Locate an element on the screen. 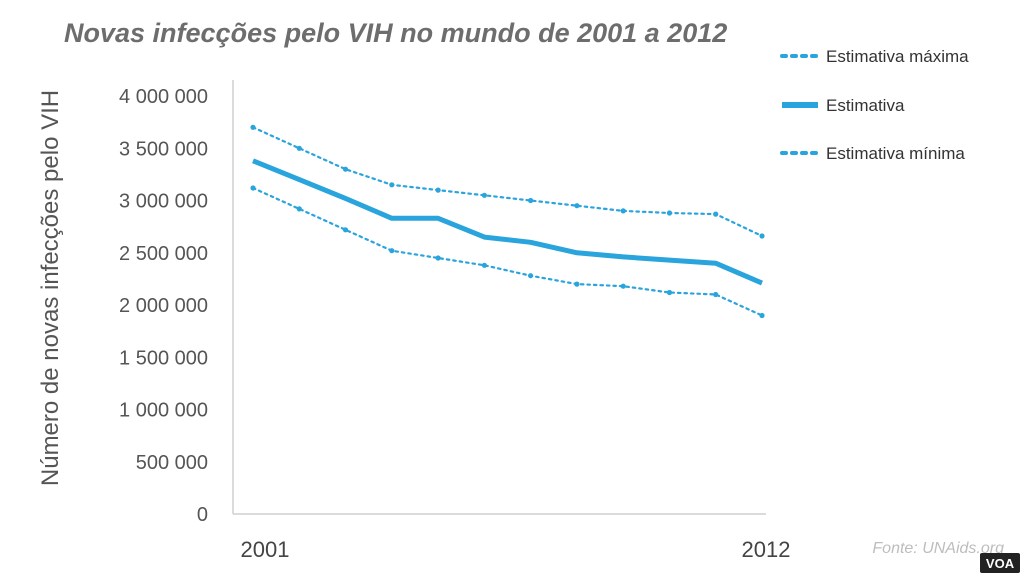 The width and height of the screenshot is (1024, 576). voa-logo-text: VOA is located at coordinates (1000, 563).